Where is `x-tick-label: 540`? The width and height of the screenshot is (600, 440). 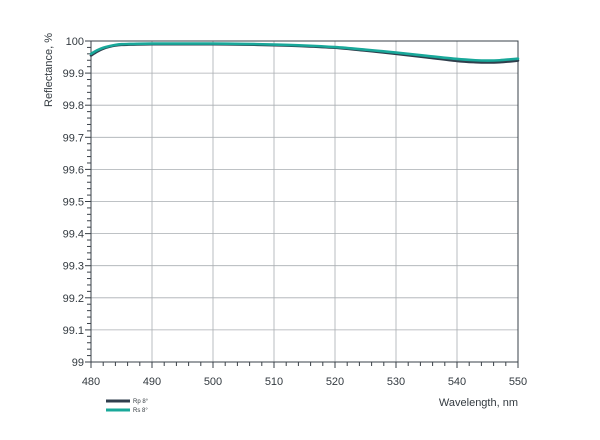 x-tick-label: 540 is located at coordinates (457, 382).